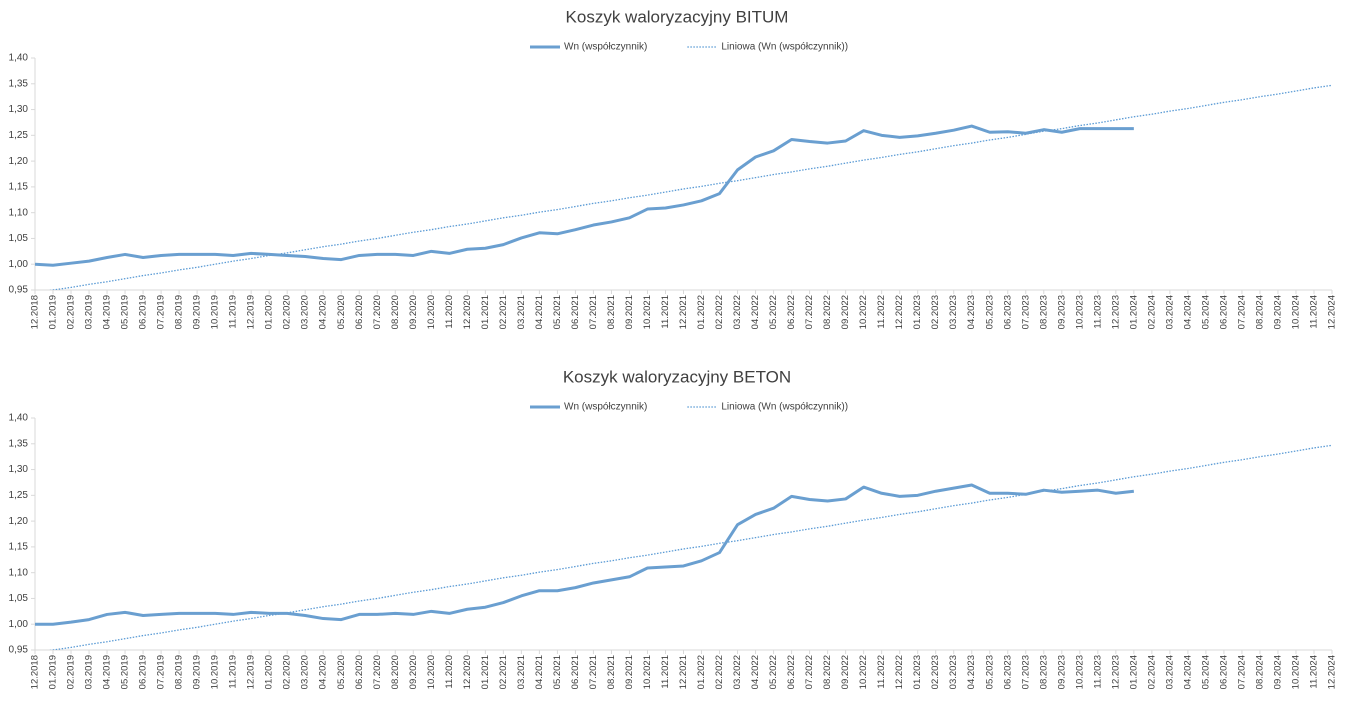 This screenshot has width=1346, height=712. What do you see at coordinates (323, 672) in the screenshot?
I see `x-tick-label: 04.2020` at bounding box center [323, 672].